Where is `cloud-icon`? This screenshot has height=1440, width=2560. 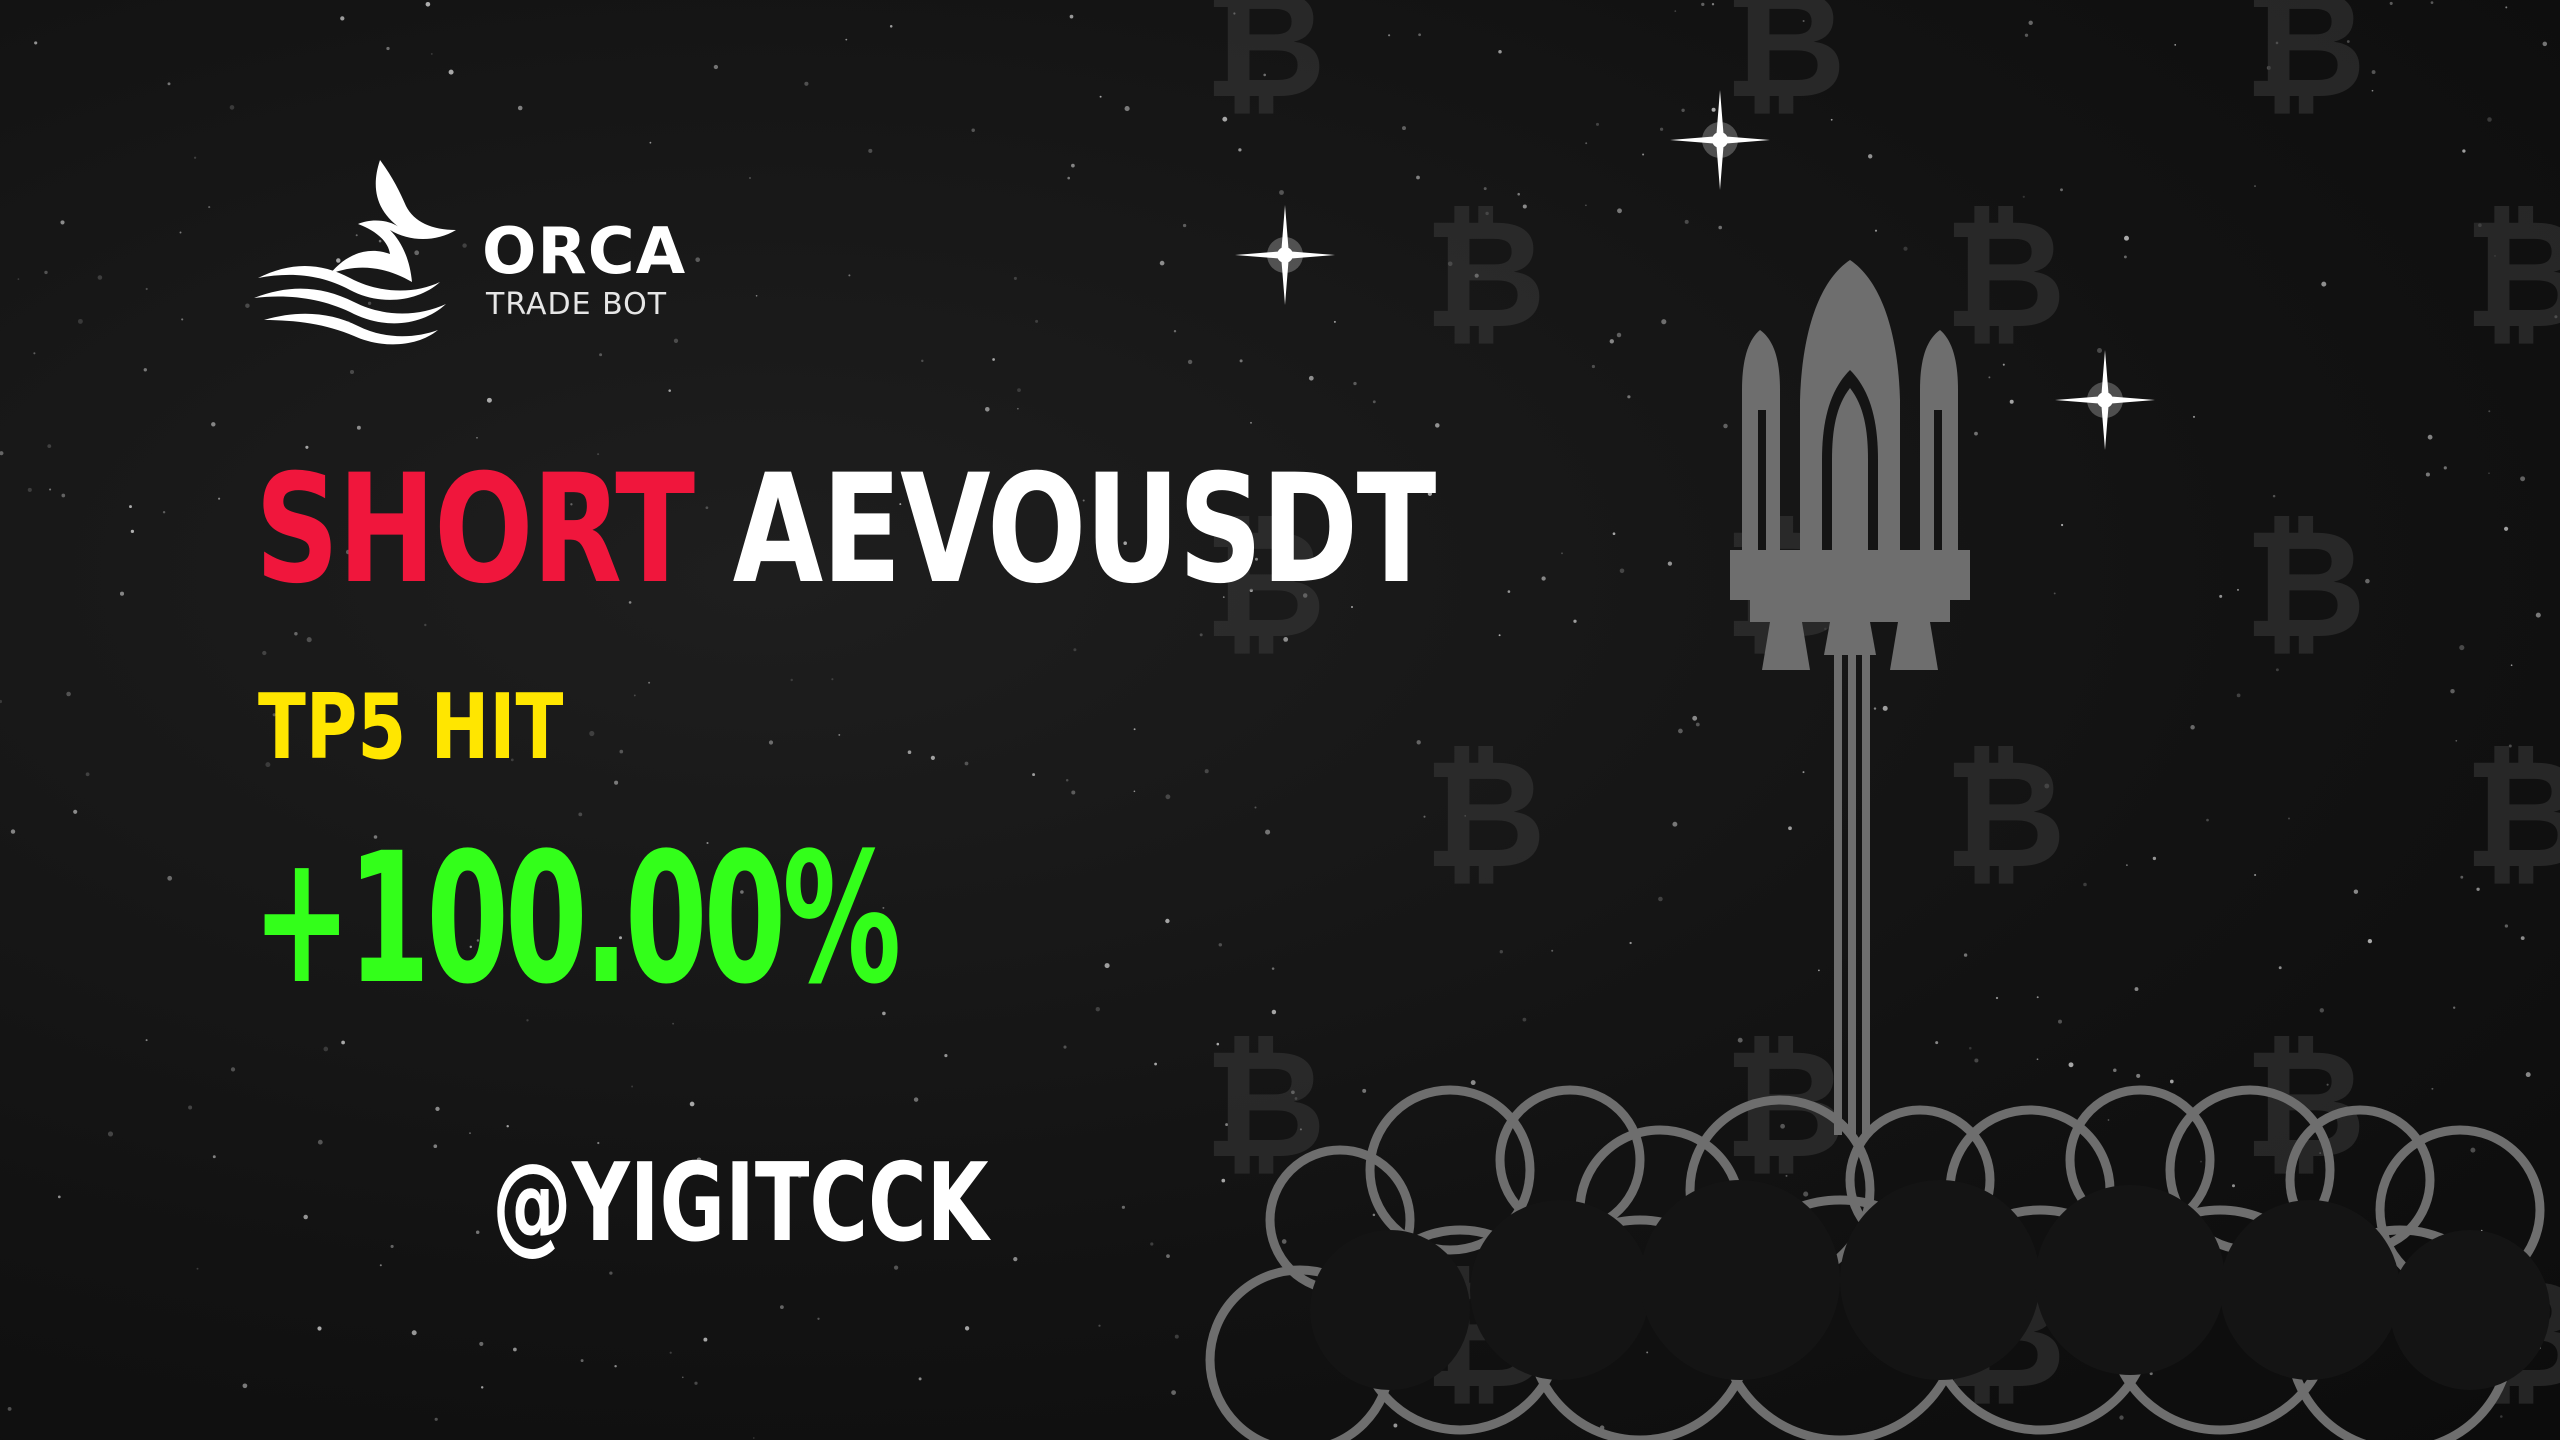
cloud-icon is located at coordinates (1877, 1262).